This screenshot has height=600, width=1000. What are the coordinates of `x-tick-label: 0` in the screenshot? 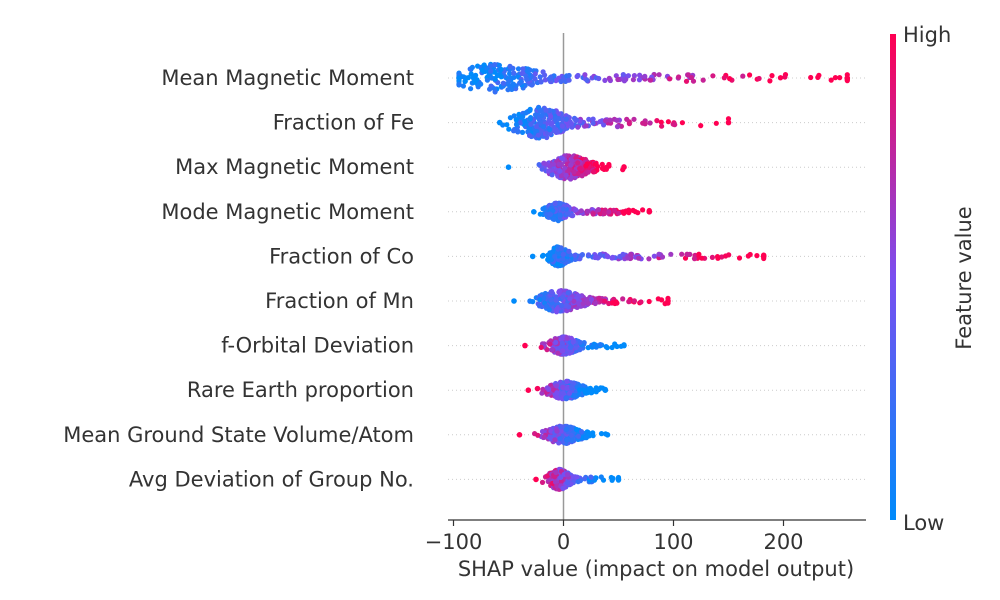 It's located at (563, 542).